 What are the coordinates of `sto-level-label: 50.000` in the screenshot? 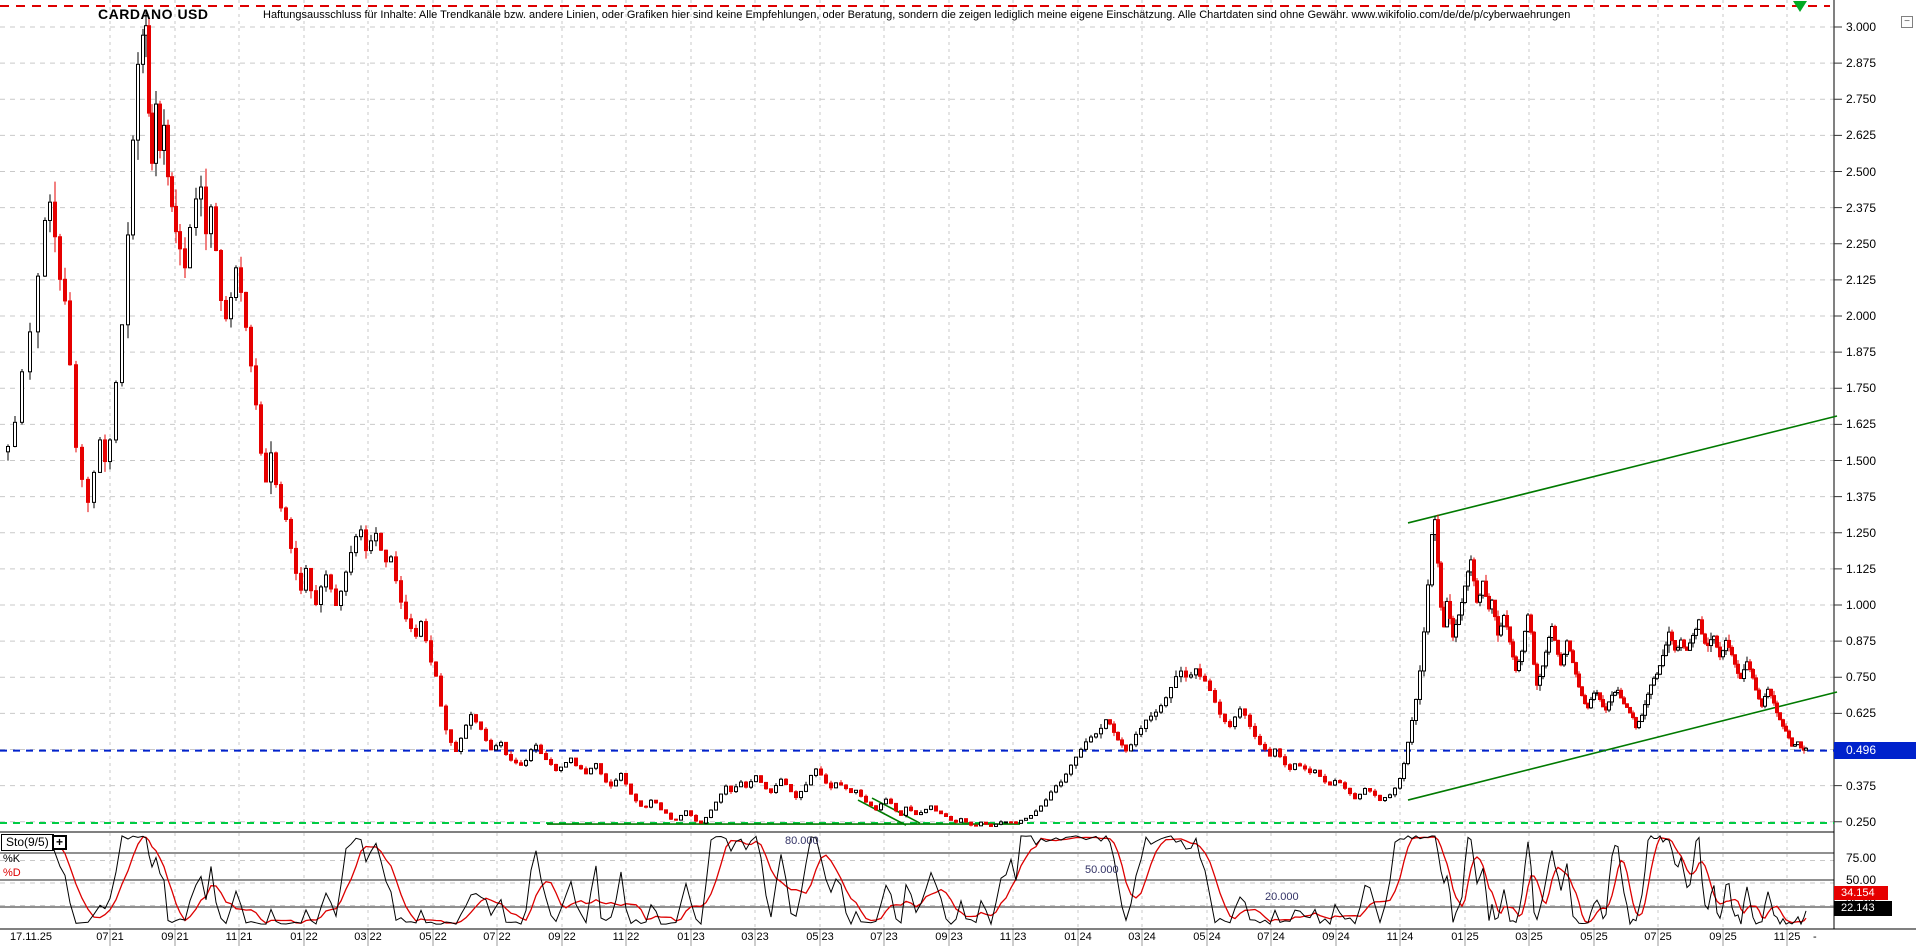 It's located at (1102, 870).